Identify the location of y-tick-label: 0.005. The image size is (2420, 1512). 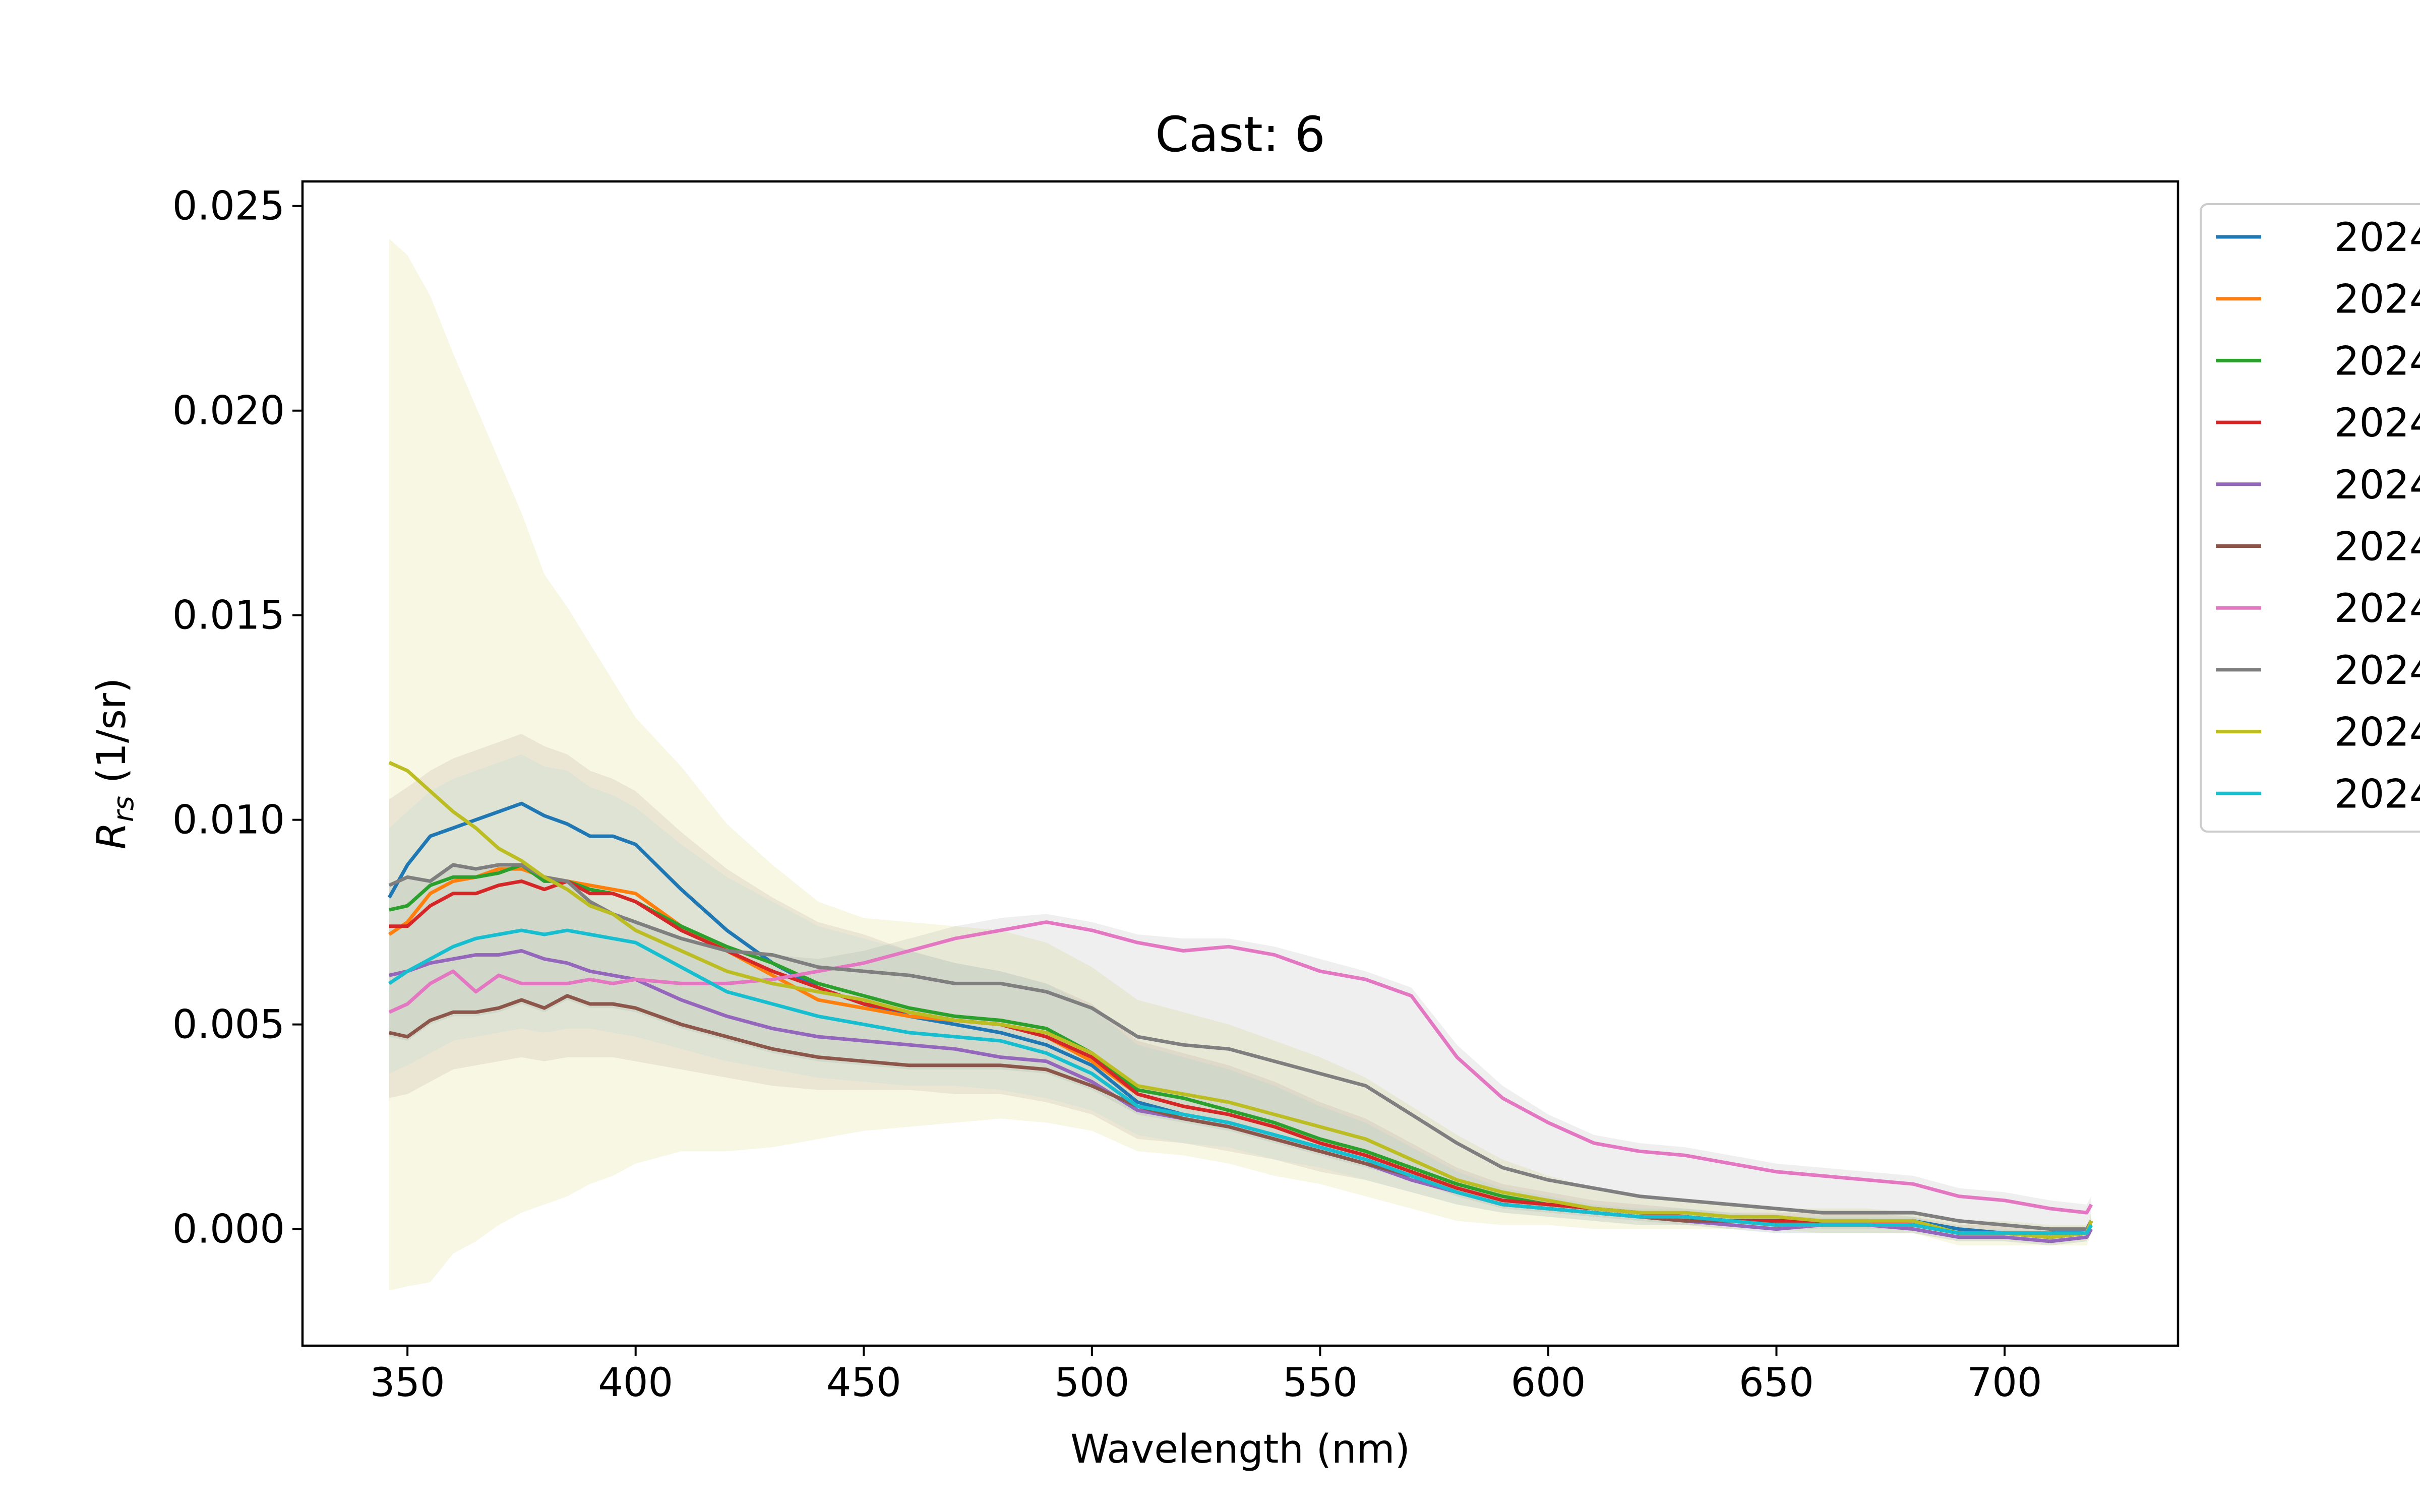
(228, 1025).